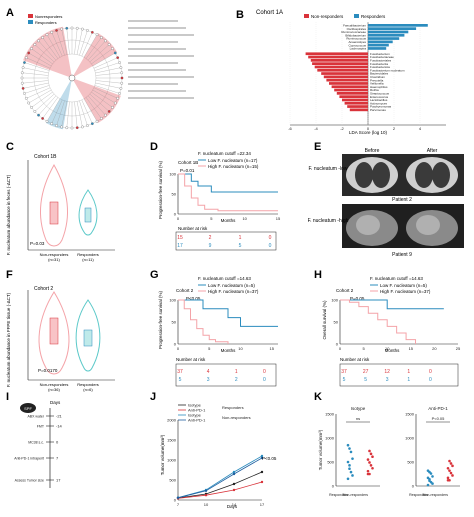  I want to click on risk-h-cell-1-2: 3, so click(387, 380).